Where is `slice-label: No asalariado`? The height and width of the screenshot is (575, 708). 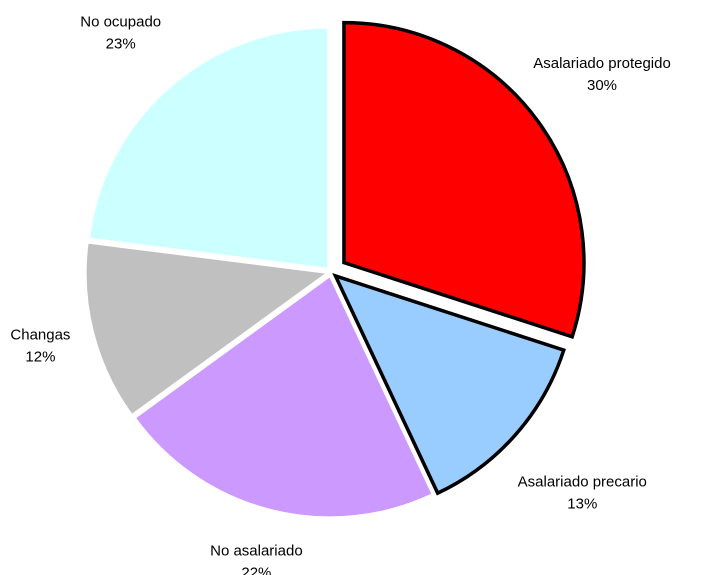
slice-label: No asalariado is located at coordinates (256, 551).